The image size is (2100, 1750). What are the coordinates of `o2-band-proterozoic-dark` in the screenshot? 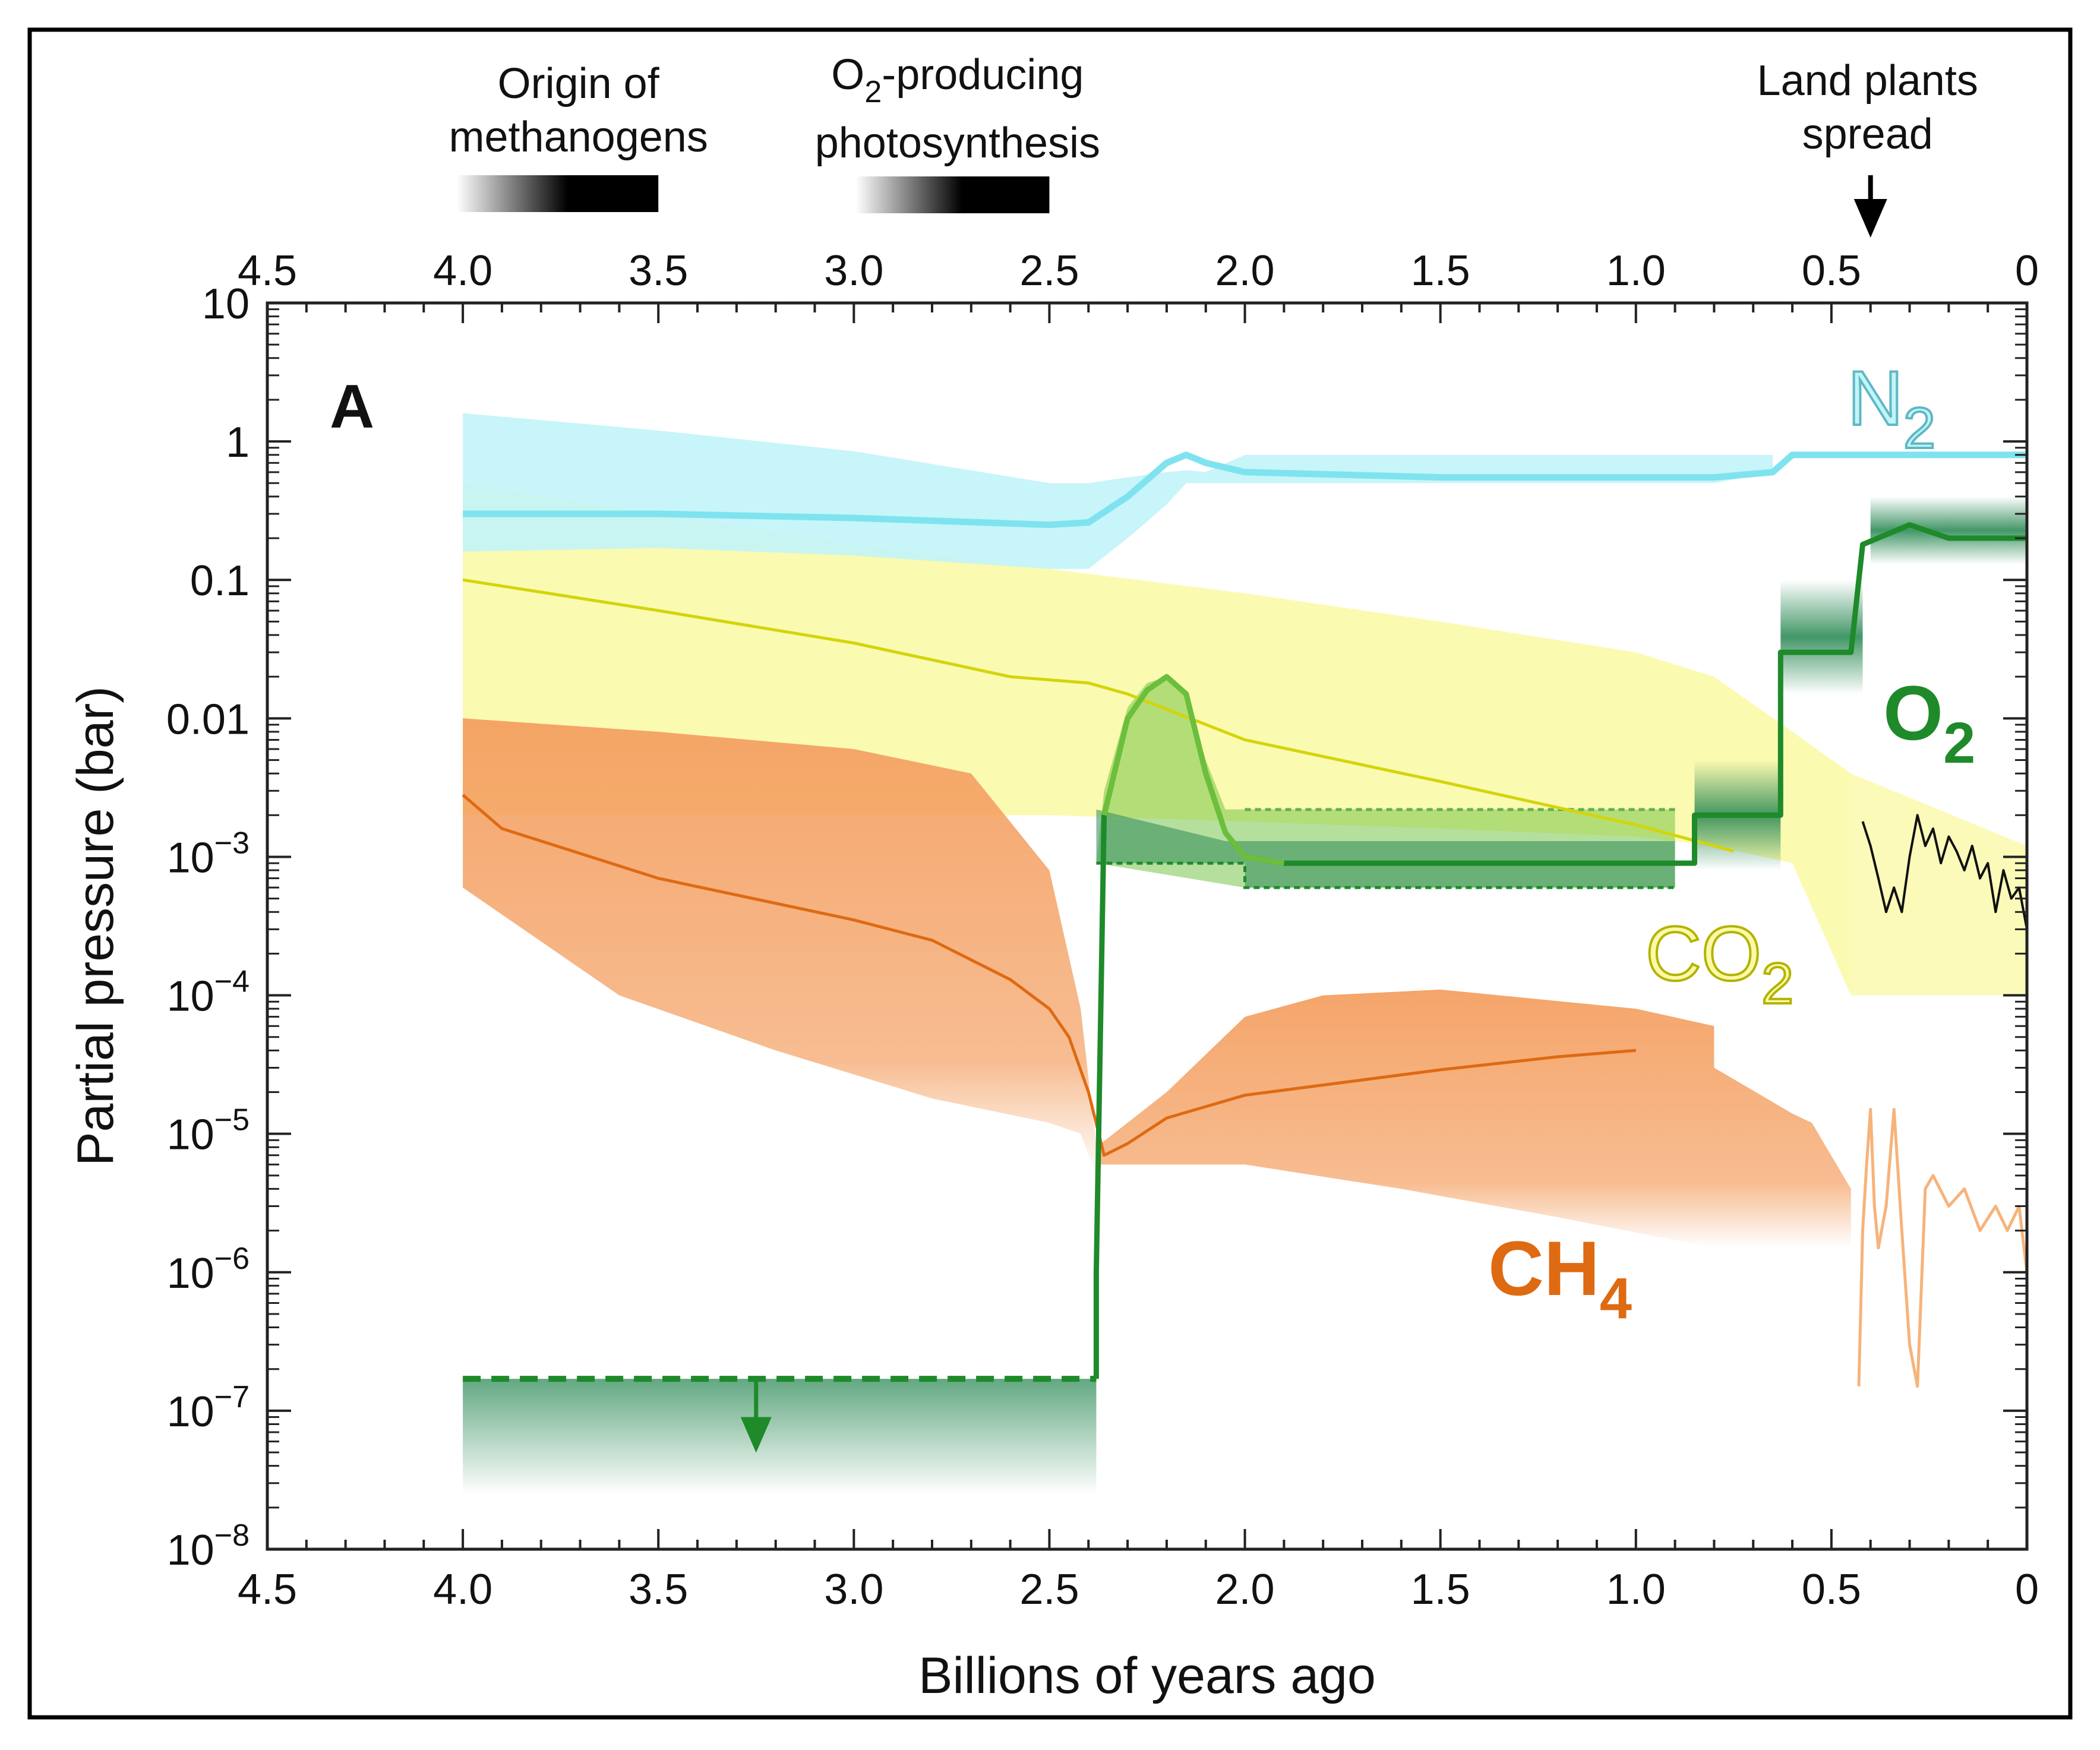 It's located at (1385, 848).